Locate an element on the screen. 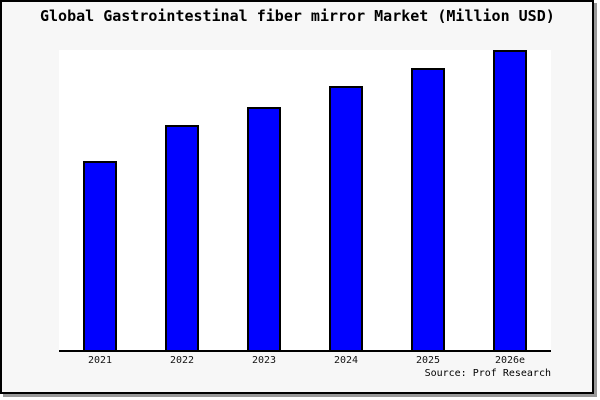 The height and width of the screenshot is (400, 600). bar-2026e is located at coordinates (510, 200).